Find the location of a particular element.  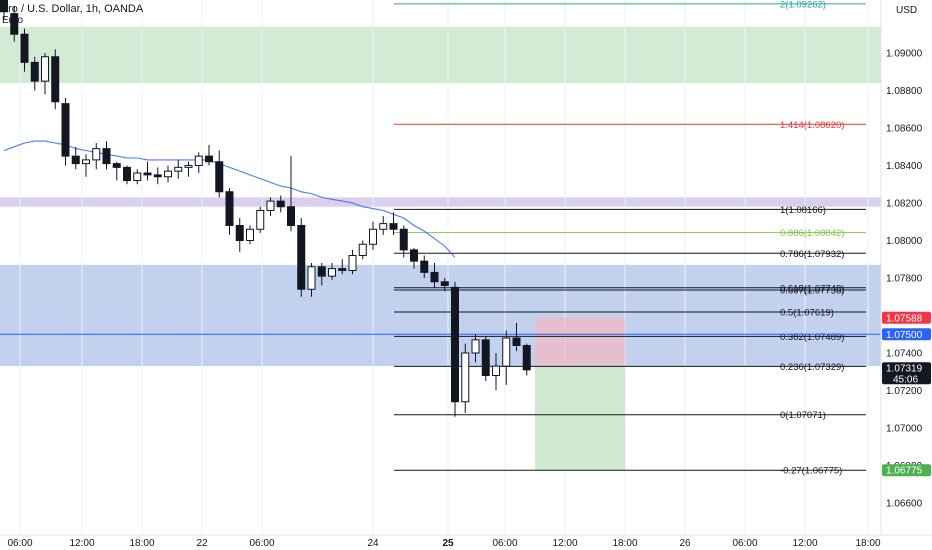

target-tag is located at coordinates (906, 470).